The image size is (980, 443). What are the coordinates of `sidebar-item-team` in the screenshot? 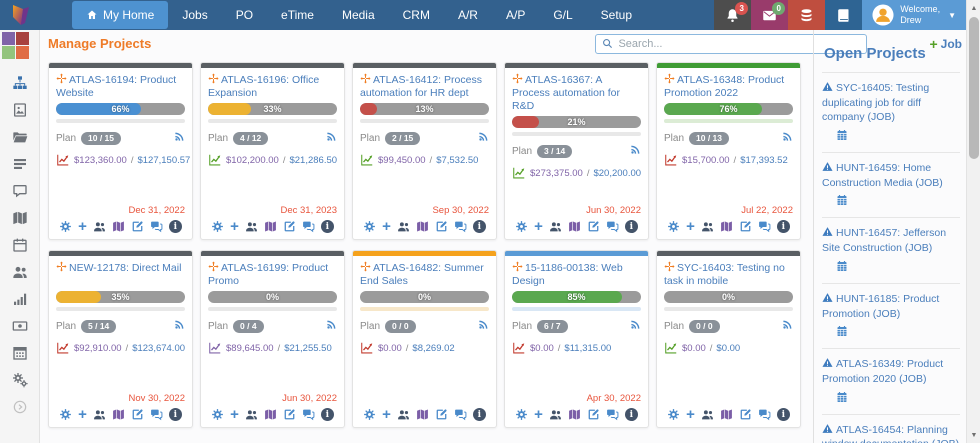 It's located at (20, 271).